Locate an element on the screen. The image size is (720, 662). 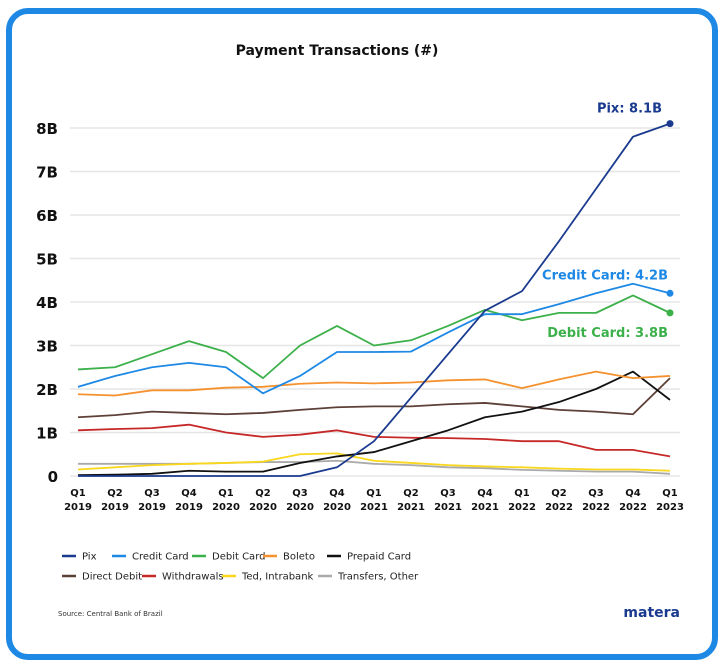
legend-item: Boleto is located at coordinates (289, 557).